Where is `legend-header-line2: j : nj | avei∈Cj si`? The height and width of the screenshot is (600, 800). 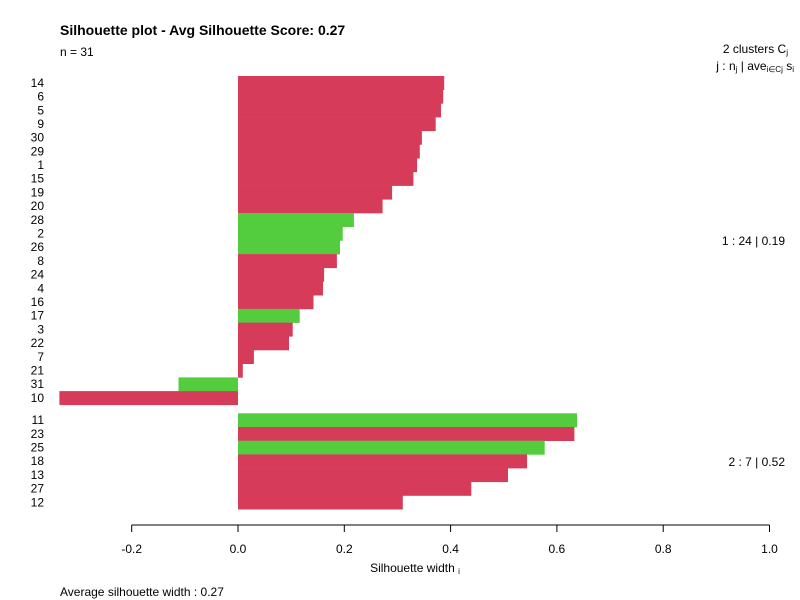
legend-header-line2: j : nj | avei∈Cj si is located at coordinates (755, 66).